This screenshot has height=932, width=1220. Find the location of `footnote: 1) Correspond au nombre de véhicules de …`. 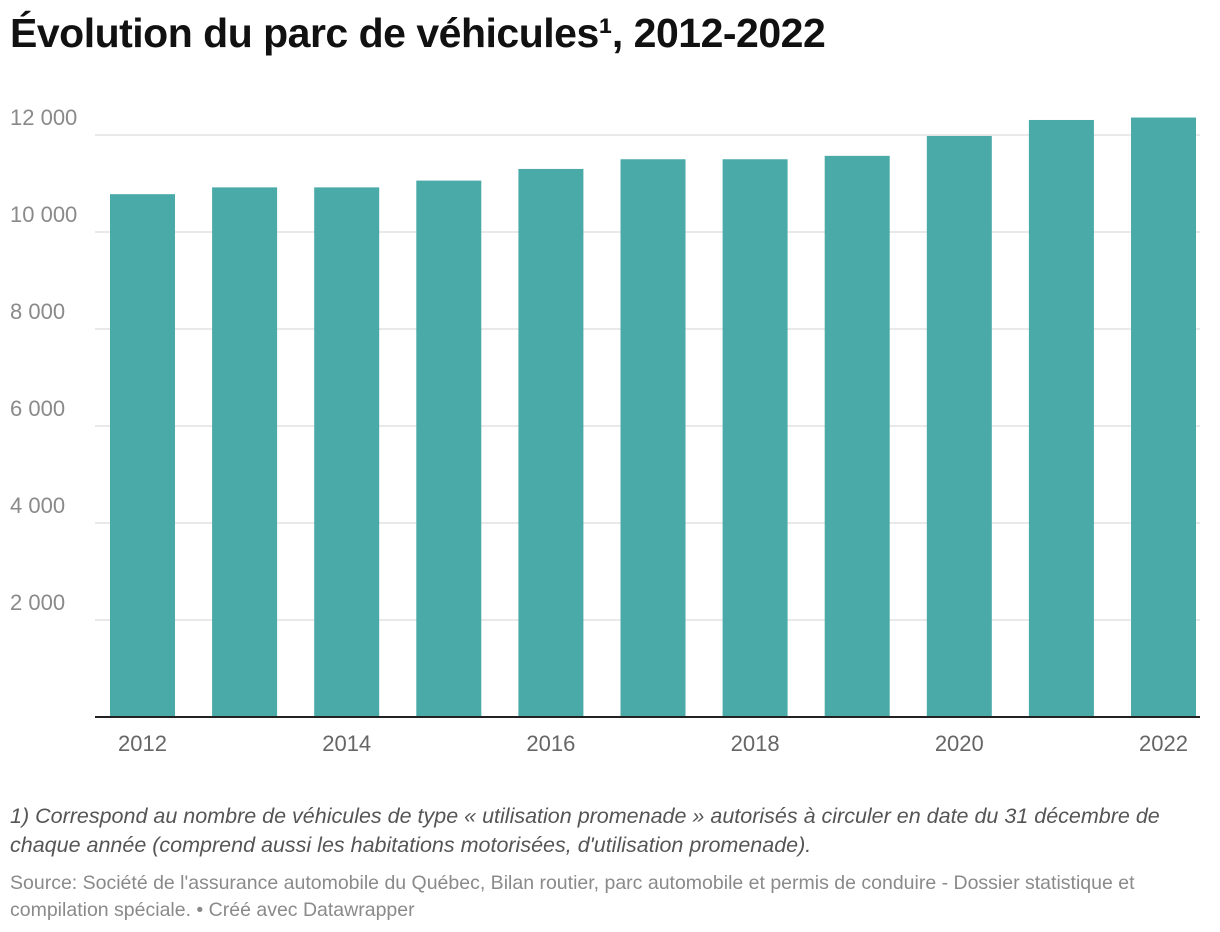

footnote: 1) Correspond au nombre de véhicules de … is located at coordinates (585, 830).